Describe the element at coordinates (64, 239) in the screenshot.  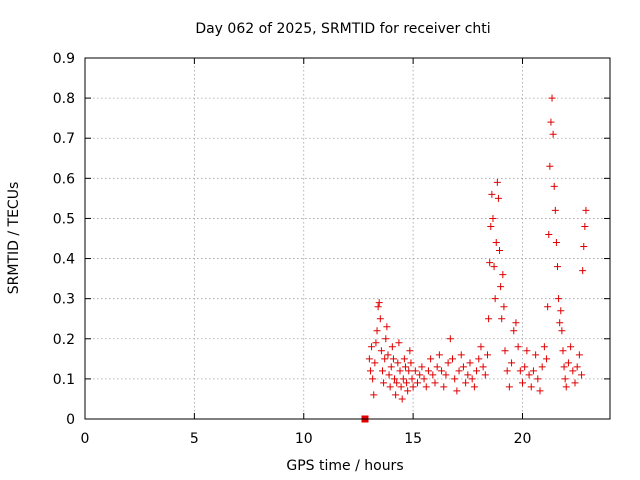
I see `y-tick-labels: 0 0.1 0.2 0.3 0.4 0.5 0.6 0.7 0.8 0.9` at that location.